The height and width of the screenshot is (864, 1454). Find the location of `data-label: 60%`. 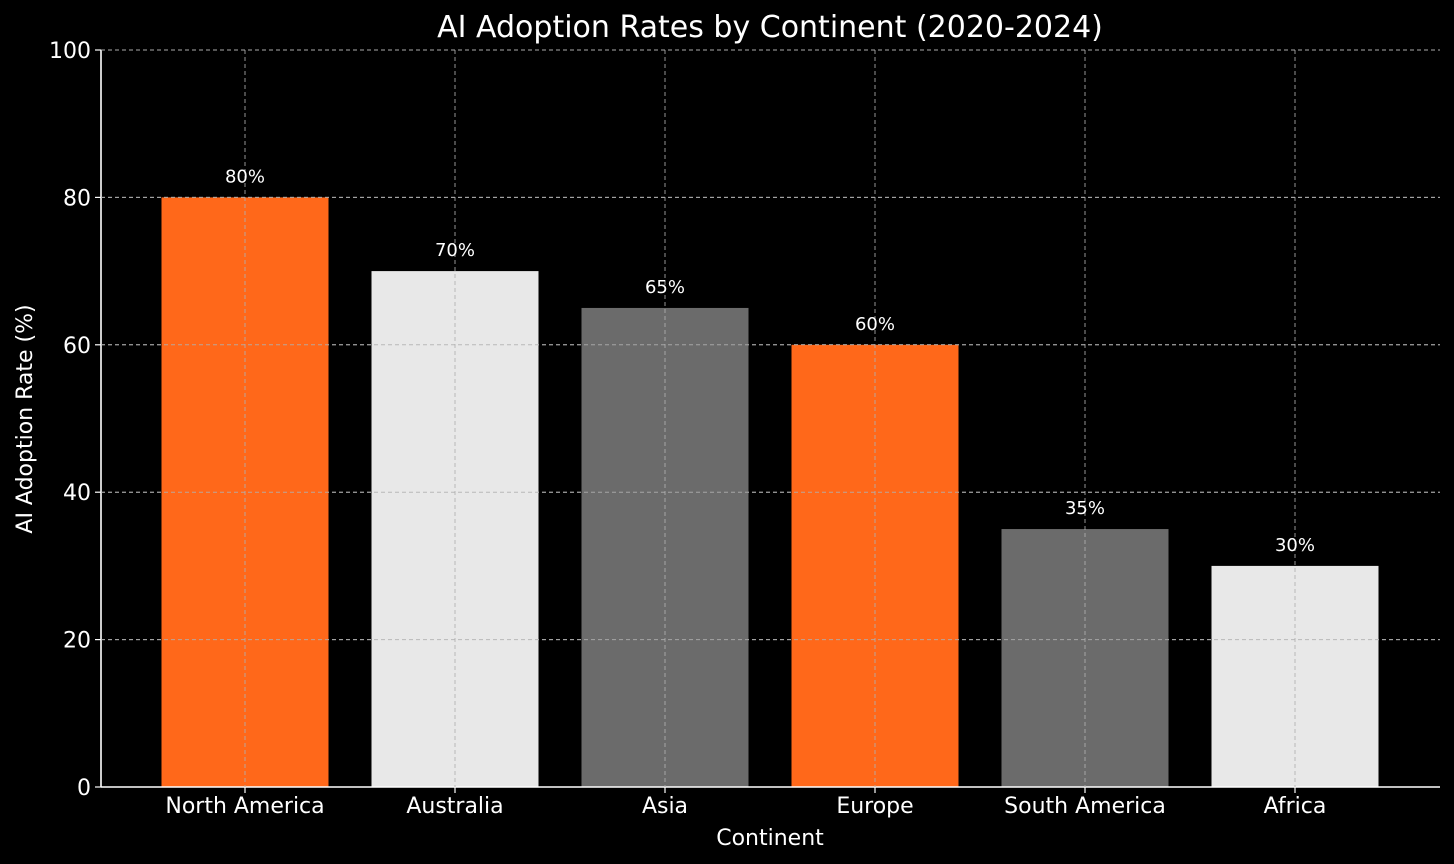

data-label: 60% is located at coordinates (875, 324).